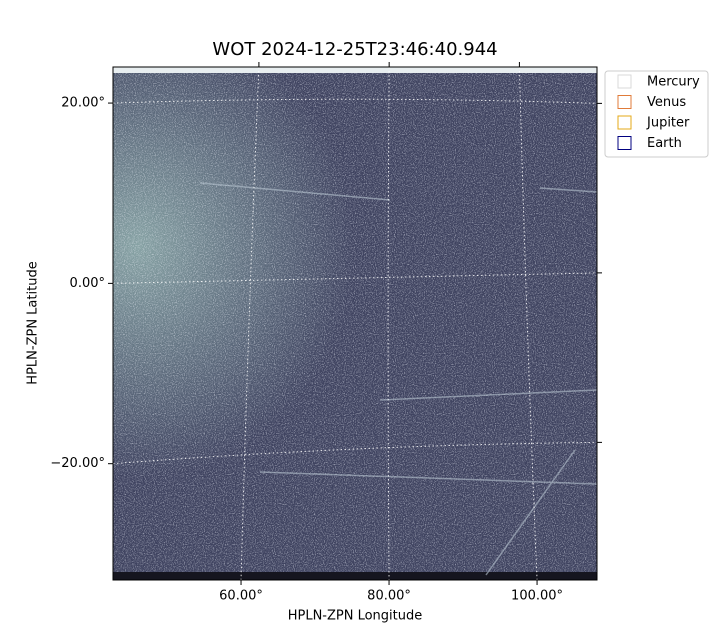 This screenshot has height=640, width=720. I want to click on legend-label: Earth, so click(664, 143).